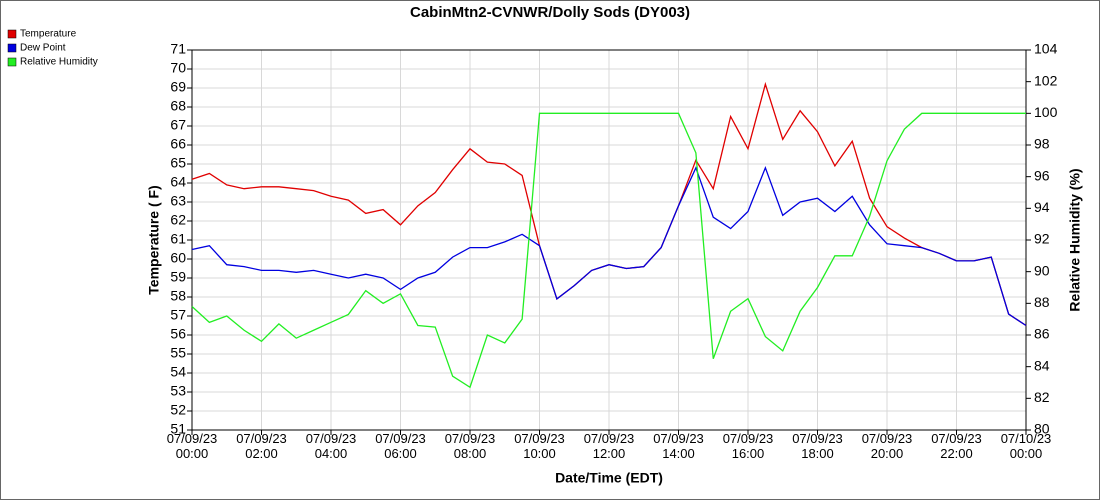 Image resolution: width=1100 pixels, height=500 pixels. Describe the element at coordinates (1042, 302) in the screenshot. I see `y2-tick-label: 88` at that location.